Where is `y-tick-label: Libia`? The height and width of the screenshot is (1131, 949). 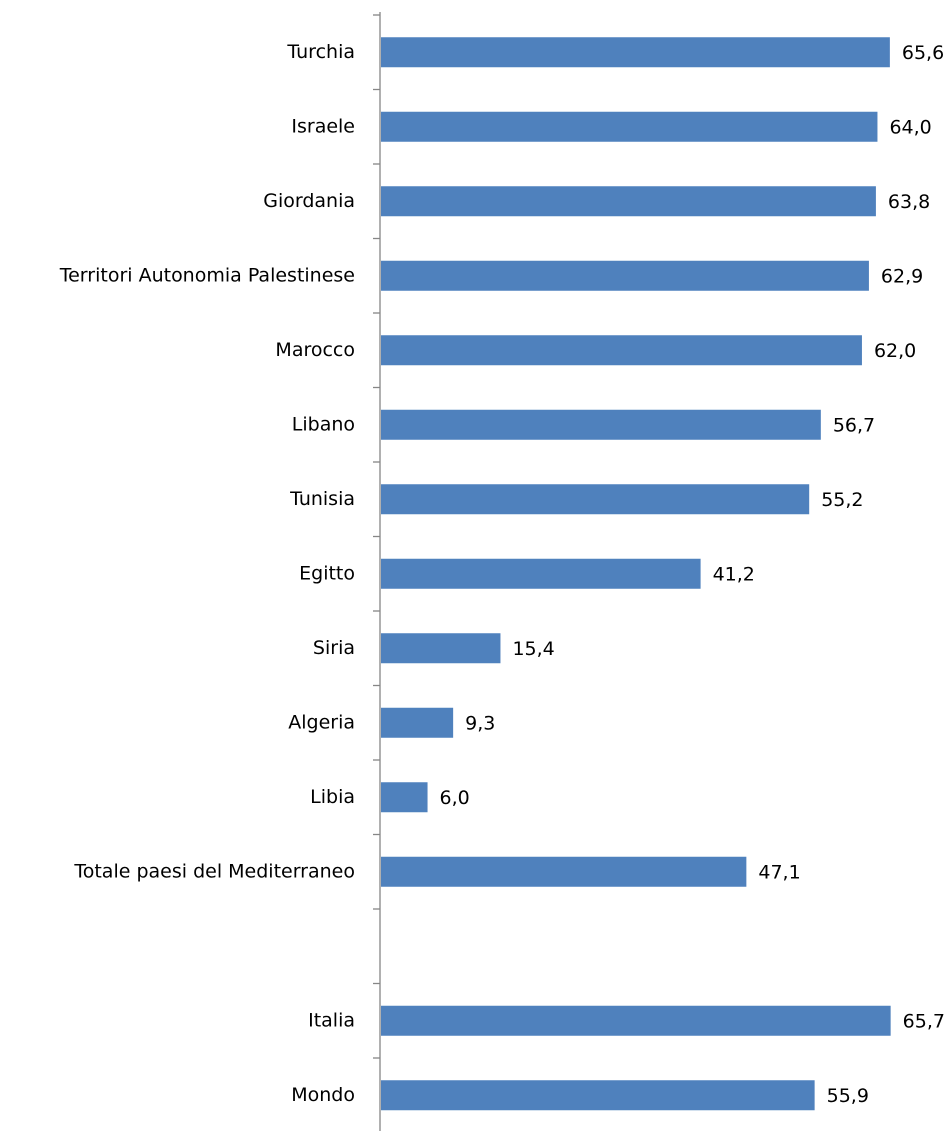 y-tick-label: Libia is located at coordinates (332, 797).